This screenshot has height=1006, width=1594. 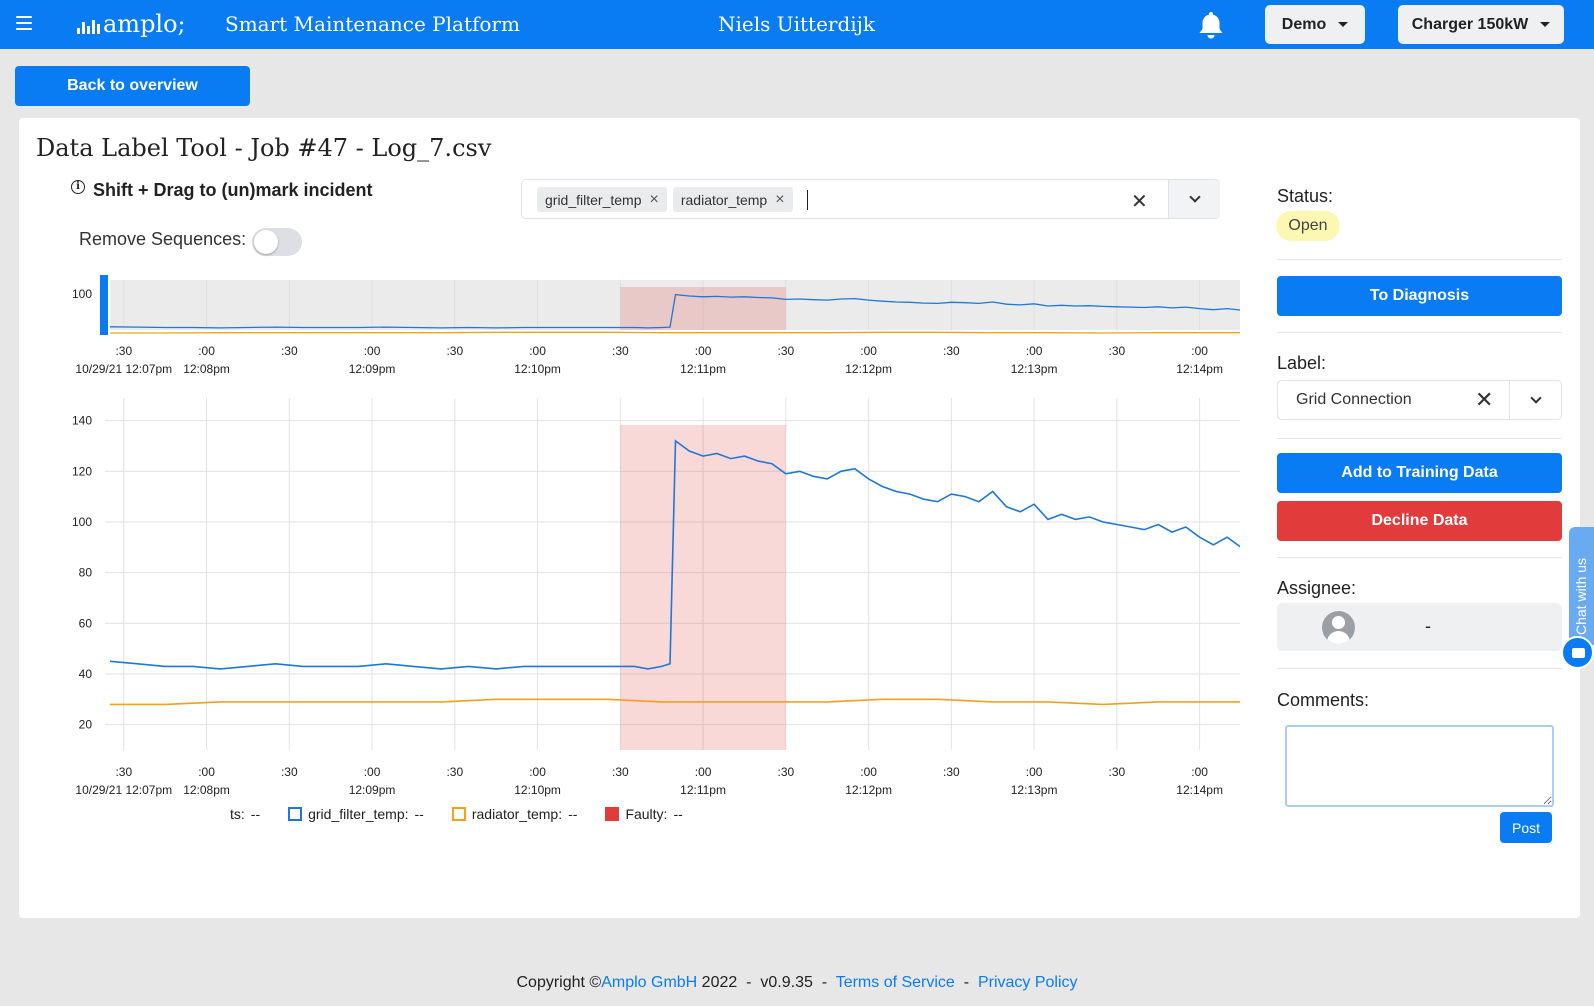 I want to click on hint-text: Shift + Drag to (un)mark incident, so click(x=233, y=190).